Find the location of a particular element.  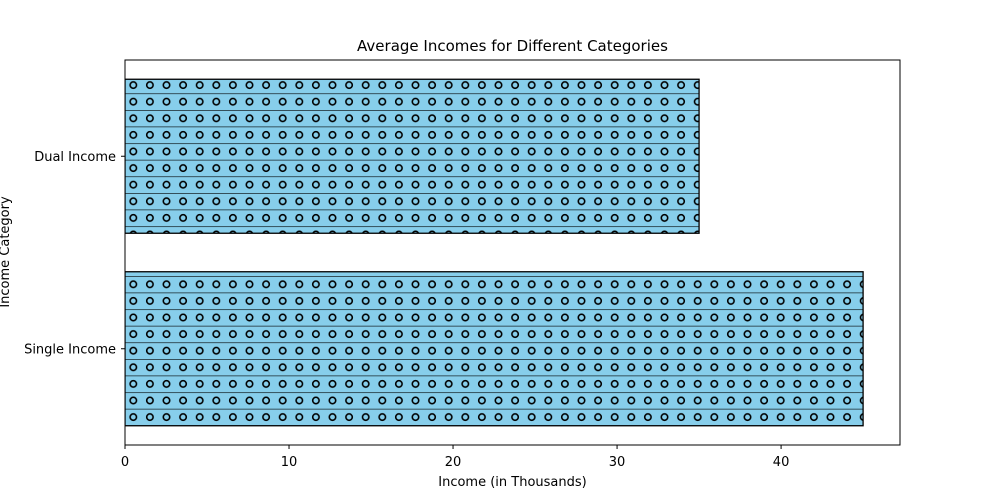

x-axis-label: Income (in Thousands) is located at coordinates (512, 482).